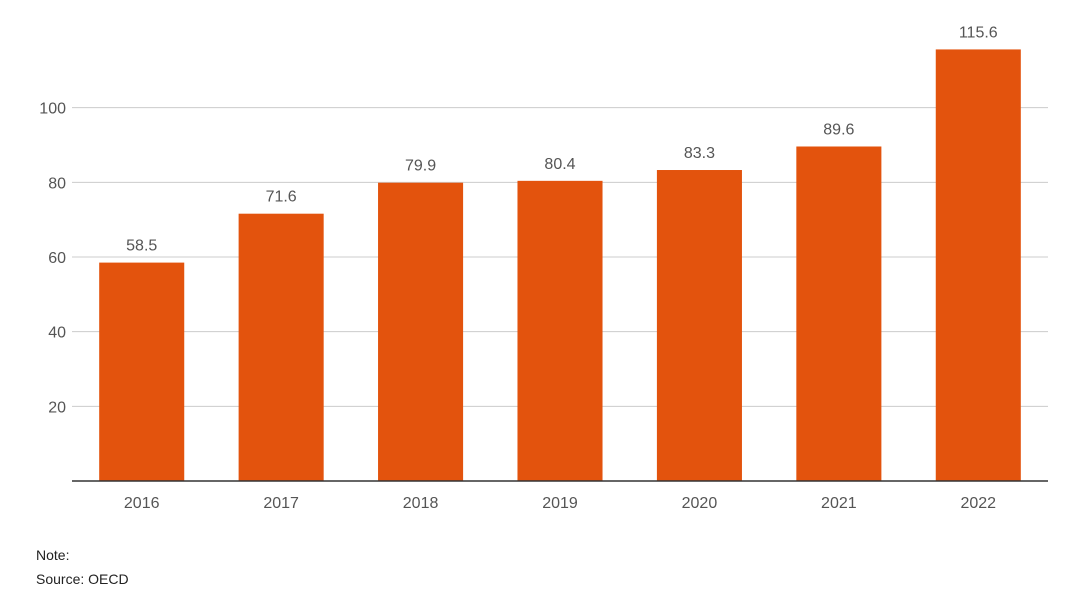  I want to click on x-tick-label-2019: 2019, so click(560, 503).